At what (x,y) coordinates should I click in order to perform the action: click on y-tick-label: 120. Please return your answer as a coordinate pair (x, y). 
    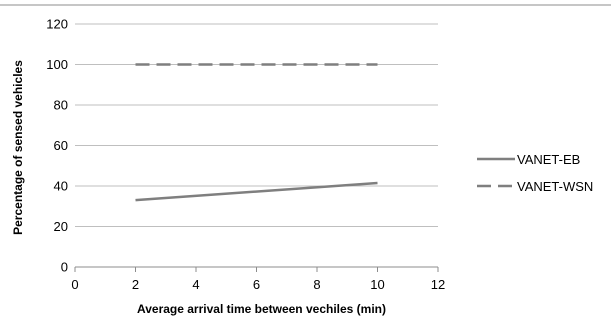
    Looking at the image, I should click on (57, 24).